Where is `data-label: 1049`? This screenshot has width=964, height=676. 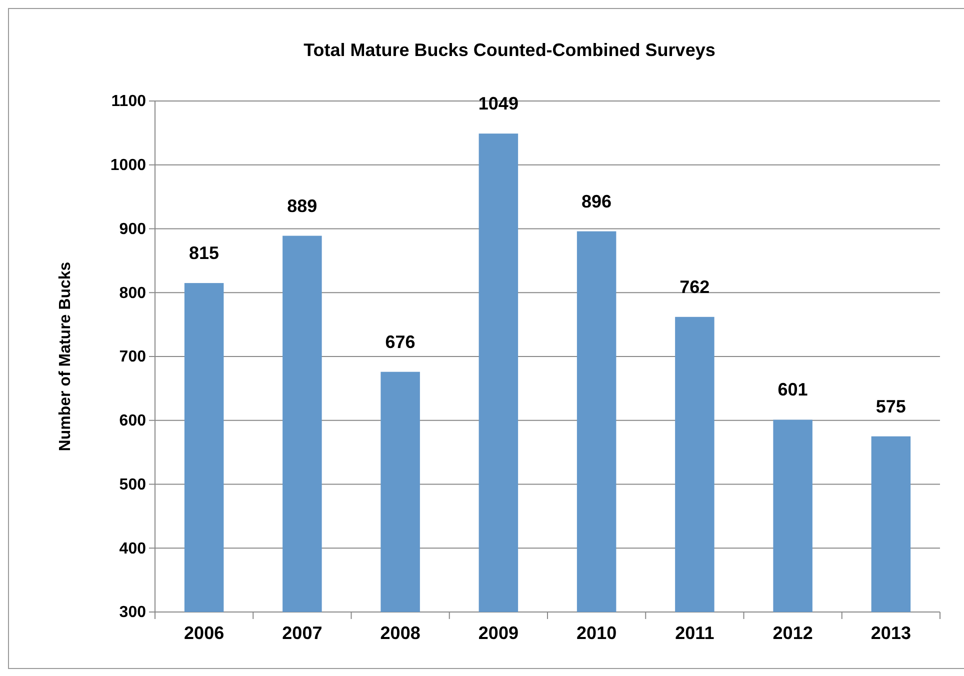 data-label: 1049 is located at coordinates (498, 104).